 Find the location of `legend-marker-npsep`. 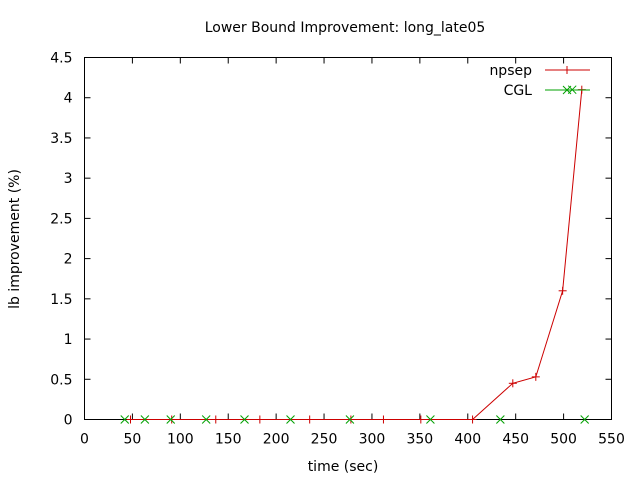

legend-marker-npsep is located at coordinates (567, 70).